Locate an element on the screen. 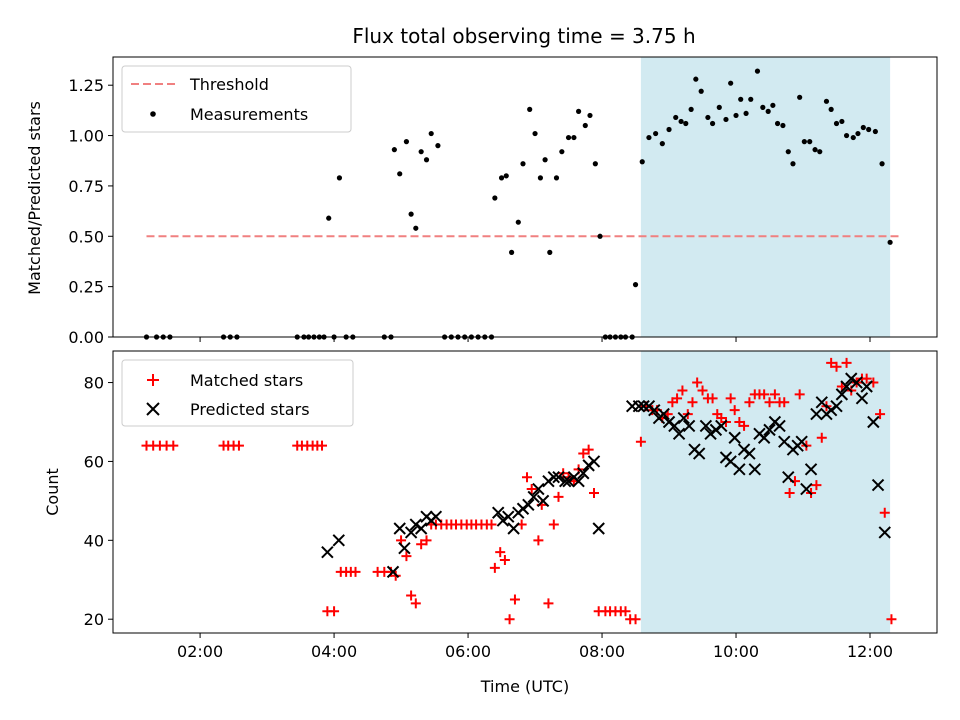 The width and height of the screenshot is (960, 720). y-tick-label: 60 is located at coordinates (94, 461).